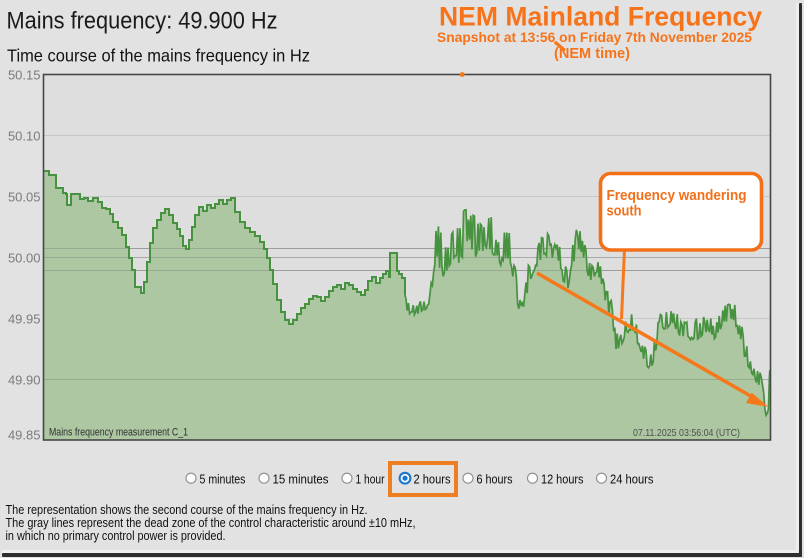 This screenshot has width=804, height=558. I want to click on svg-text:Time course of the mains frequ: Time course of the mains frequency in Hz, so click(158, 56).